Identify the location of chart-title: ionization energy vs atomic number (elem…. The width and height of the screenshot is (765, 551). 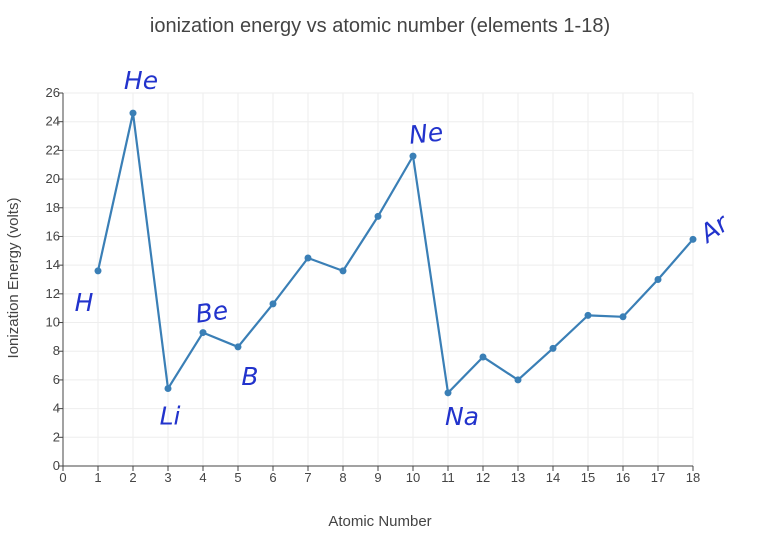
(380, 26).